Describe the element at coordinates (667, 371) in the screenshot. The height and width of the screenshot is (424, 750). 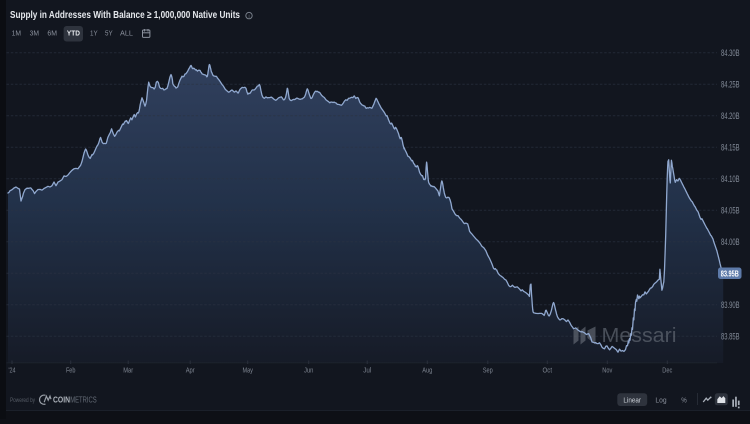
I see `svg-text: Dec` at that location.